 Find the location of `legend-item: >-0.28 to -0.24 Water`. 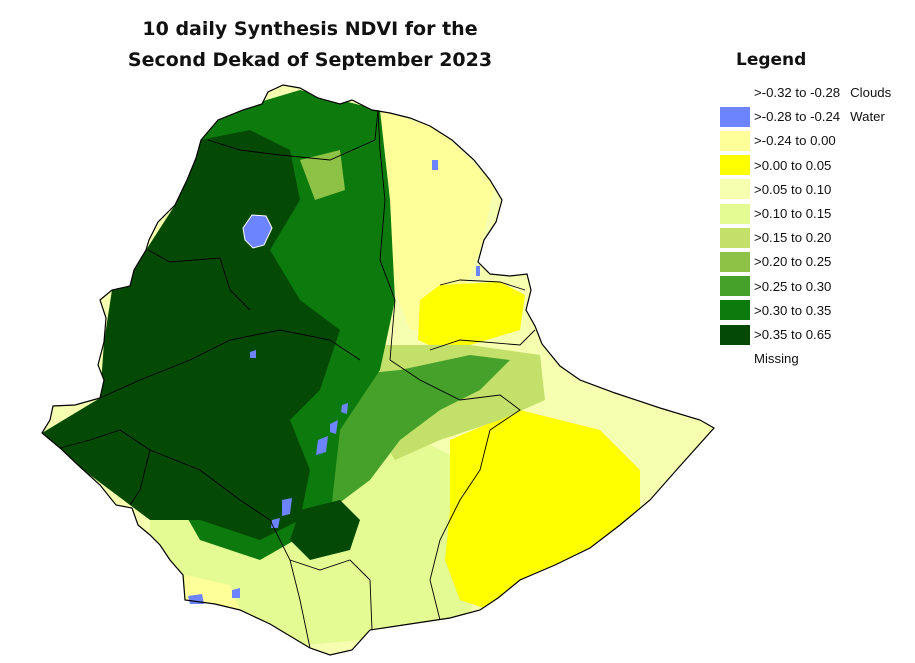

legend-item: >-0.28 to -0.24 Water is located at coordinates (817, 116).